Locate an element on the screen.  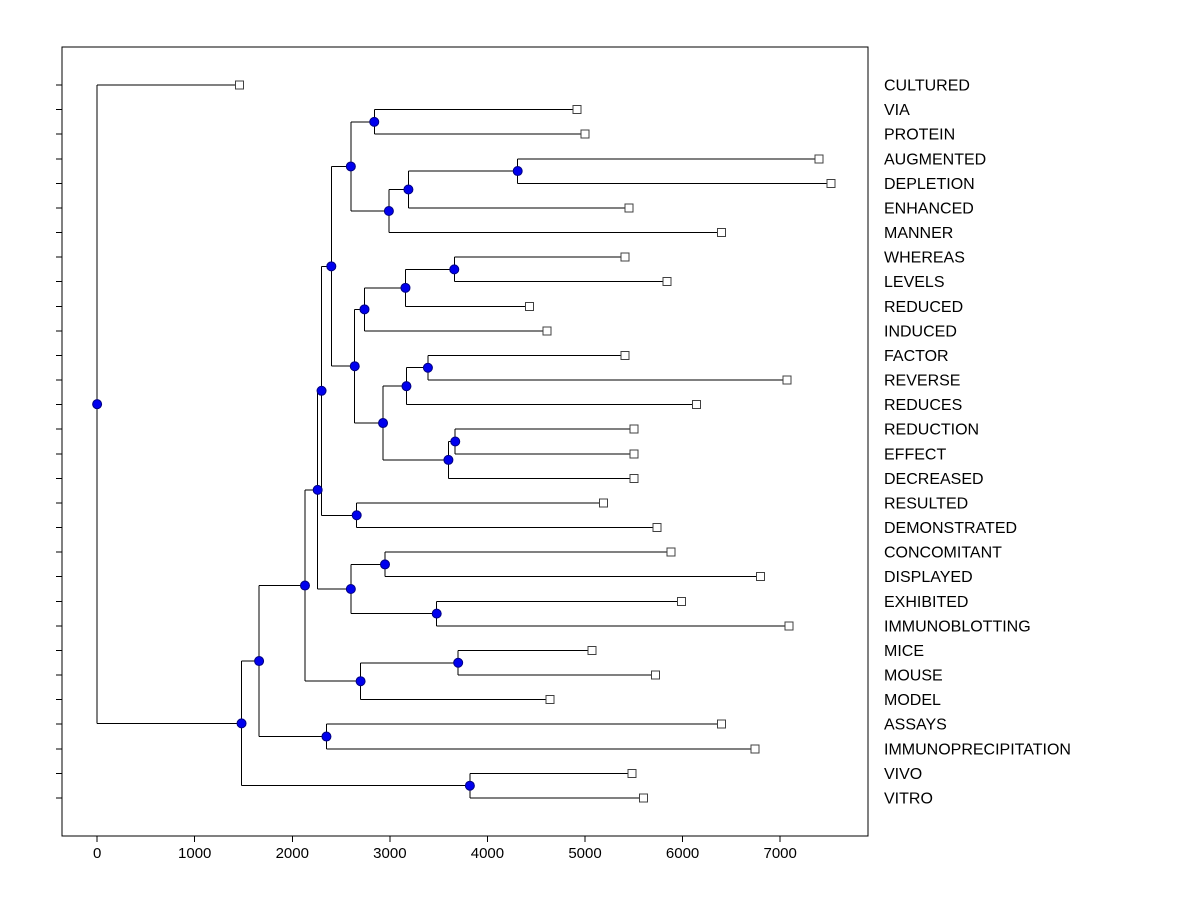
x-tick-label: 4000 is located at coordinates (487, 853).